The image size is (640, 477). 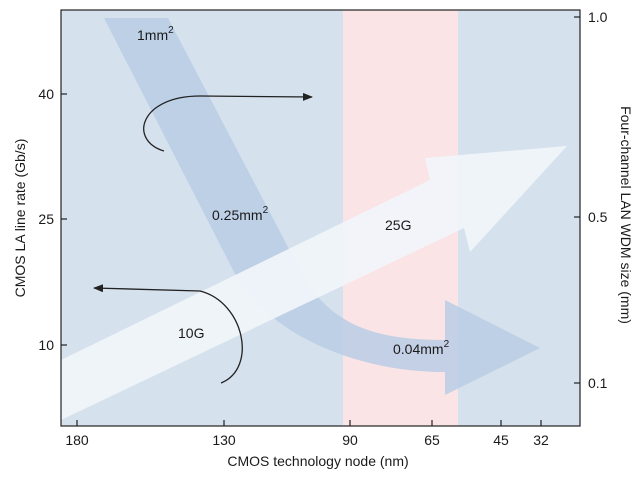 I want to click on x-tick-label: 45, so click(x=501, y=440).